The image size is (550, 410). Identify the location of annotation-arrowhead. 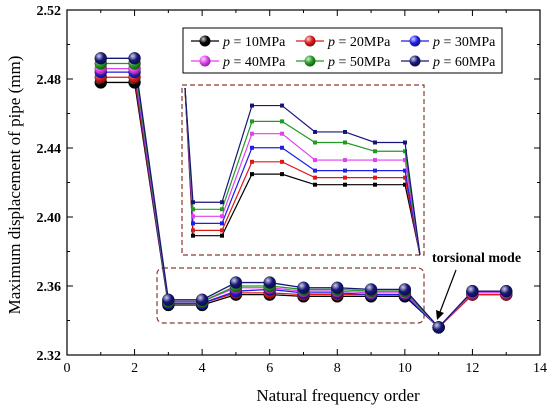
(440, 315).